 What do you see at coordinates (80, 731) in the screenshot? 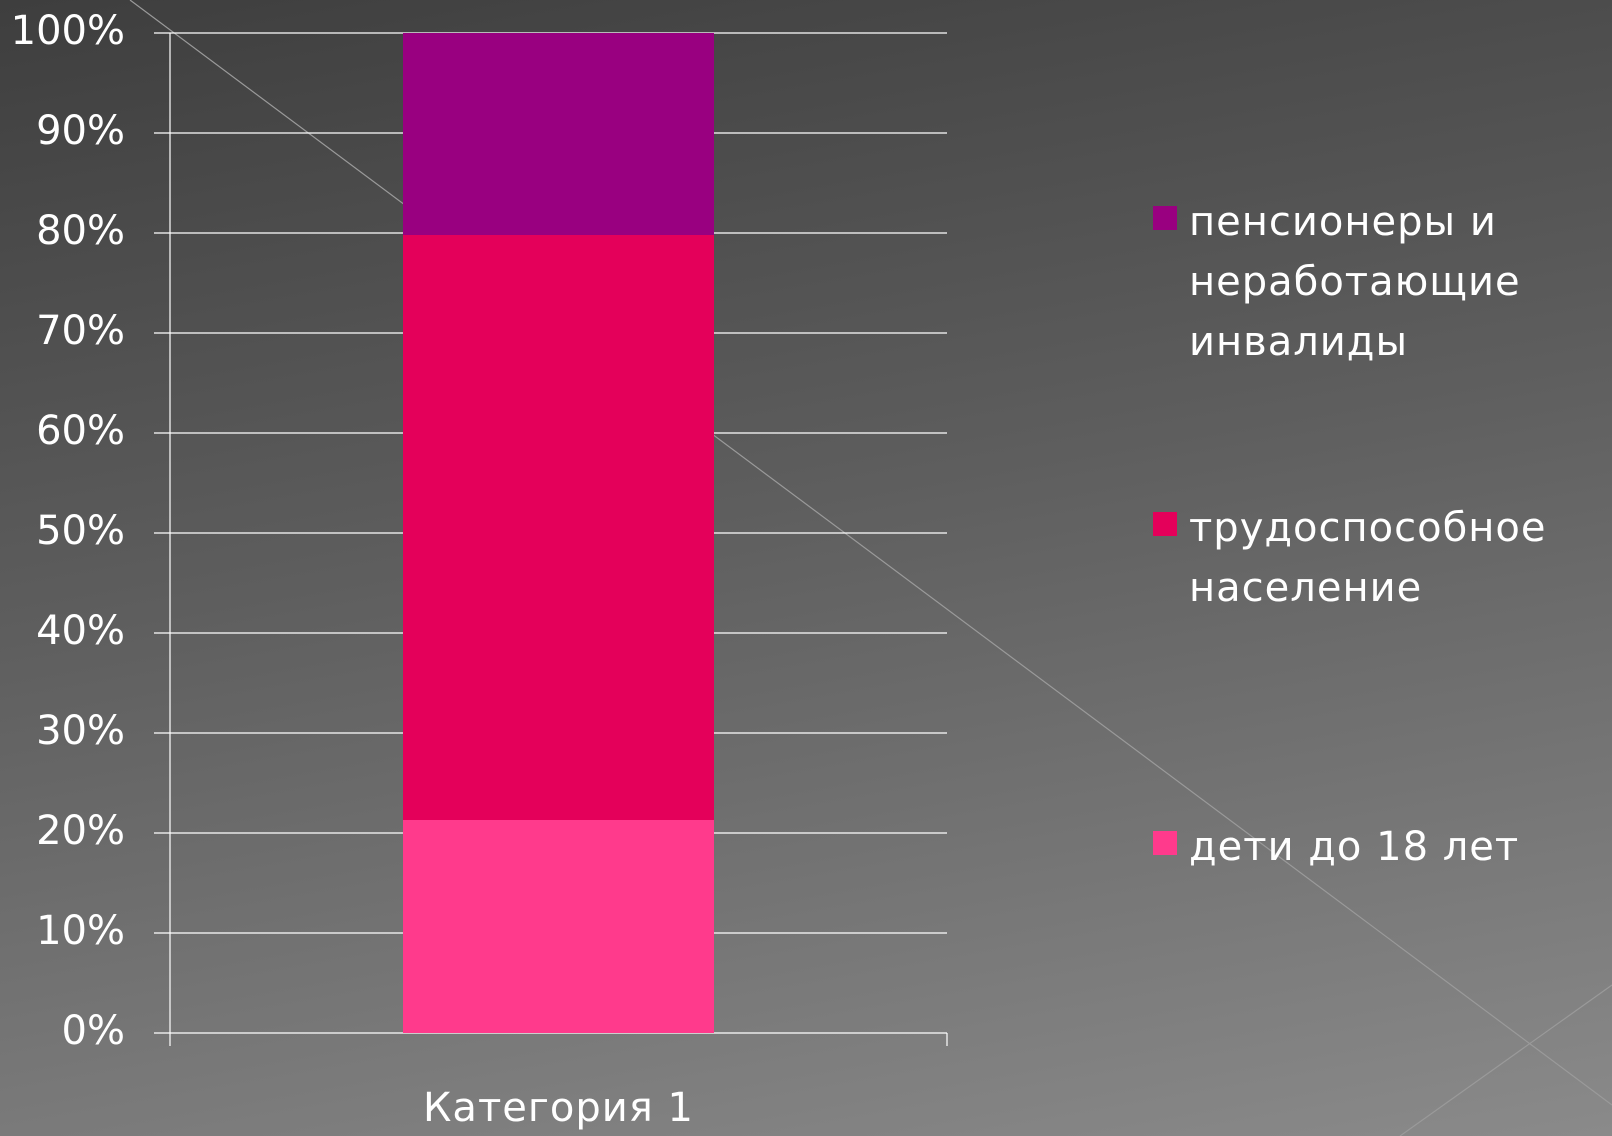
I see `y-tick-label: 30%` at bounding box center [80, 731].